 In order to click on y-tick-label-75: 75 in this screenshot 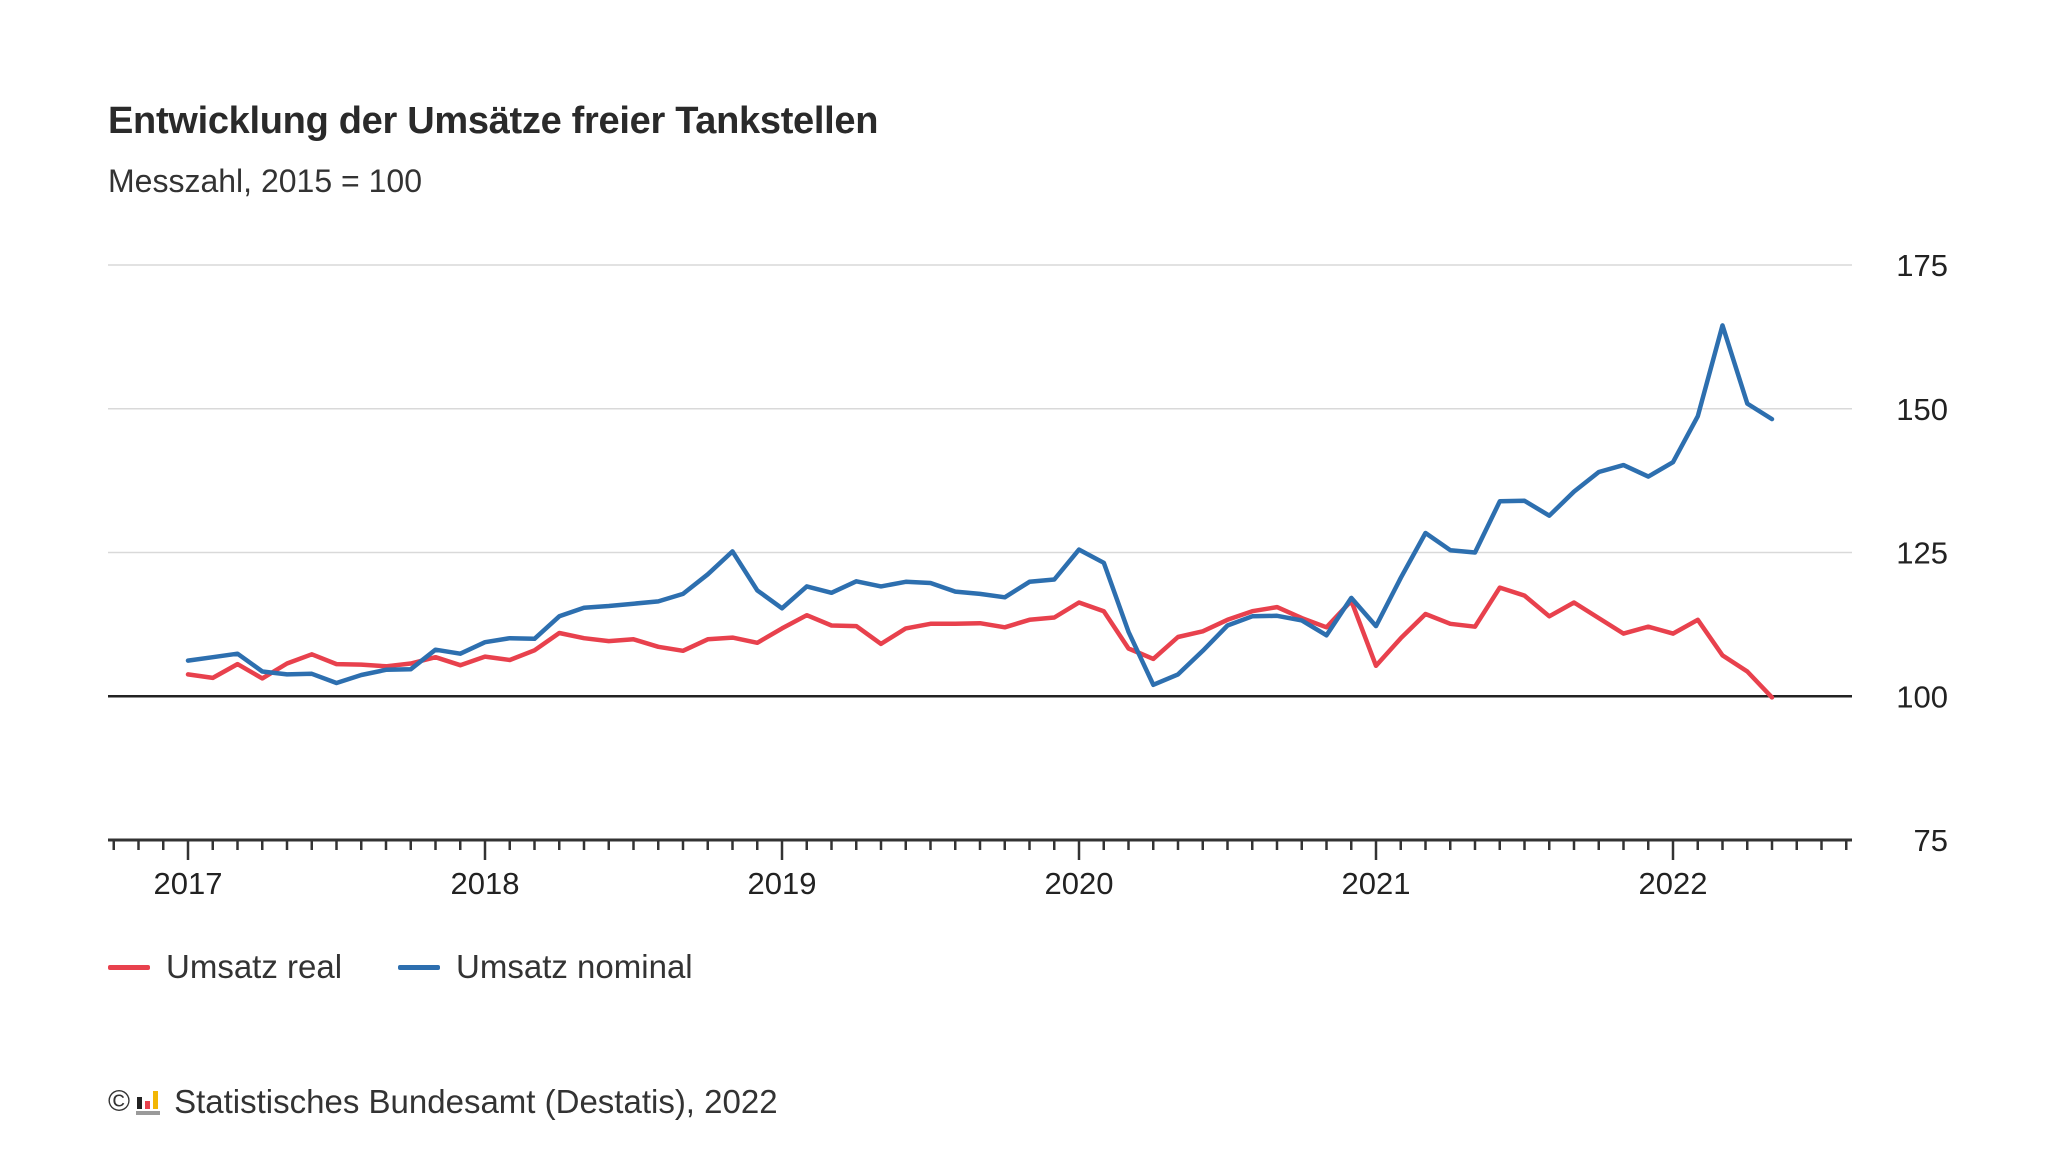, I will do `click(1931, 840)`.